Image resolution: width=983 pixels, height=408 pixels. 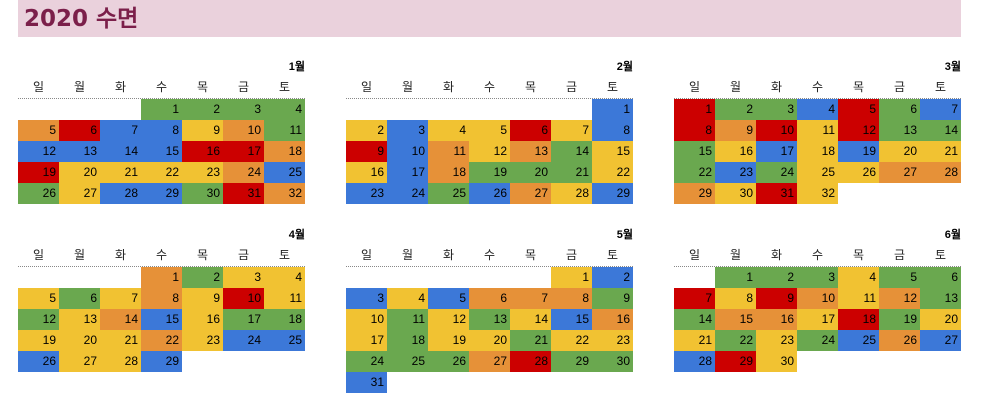 I want to click on day-cell: 2, so click(x=735, y=109).